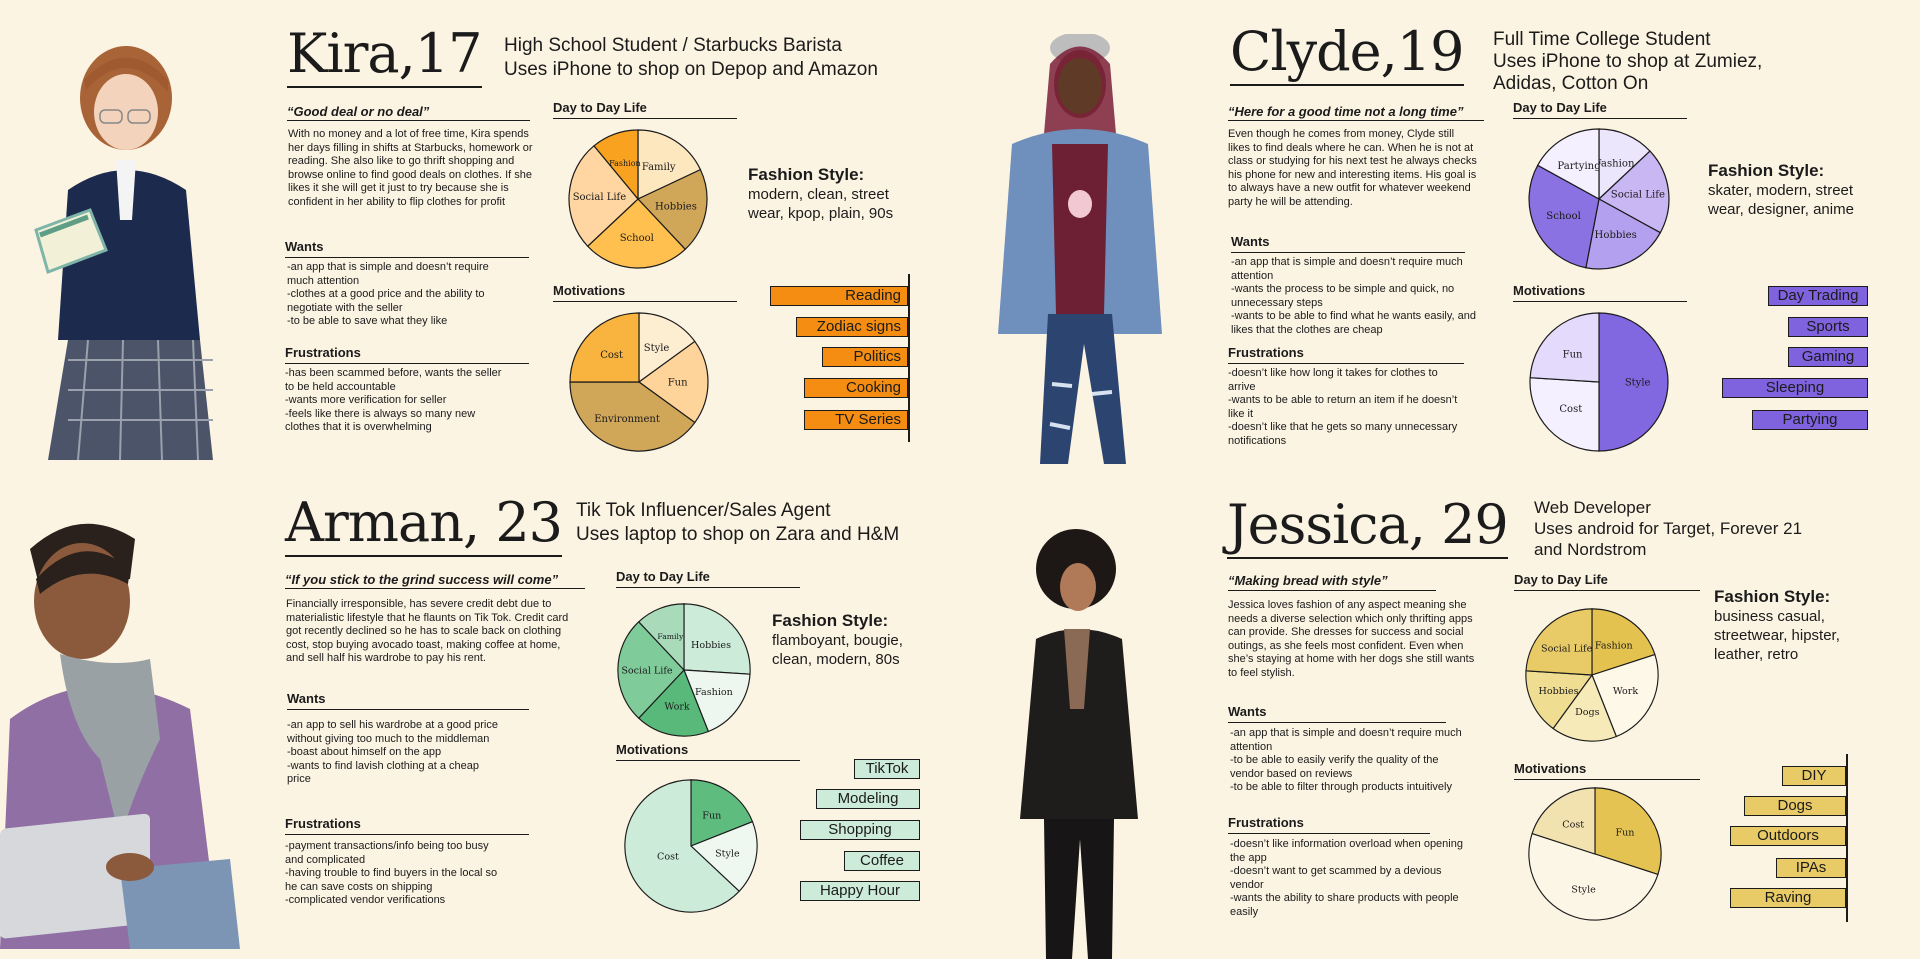 The height and width of the screenshot is (959, 1920). Describe the element at coordinates (856, 420) in the screenshot. I see `interest-tag: TV Series` at that location.